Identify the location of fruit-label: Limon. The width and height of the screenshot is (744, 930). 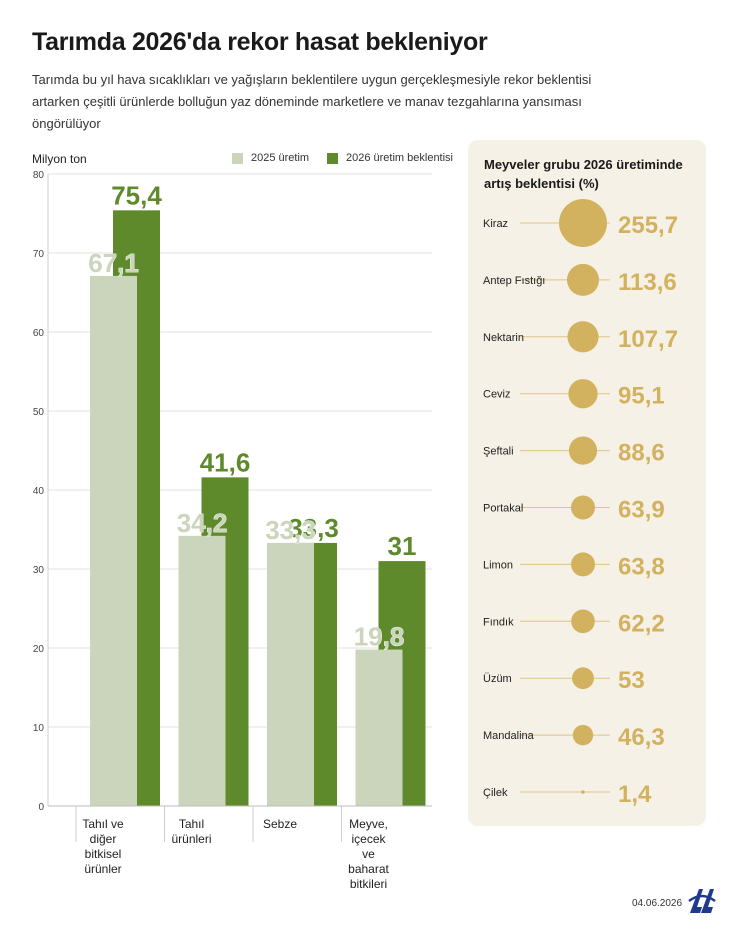
(498, 565).